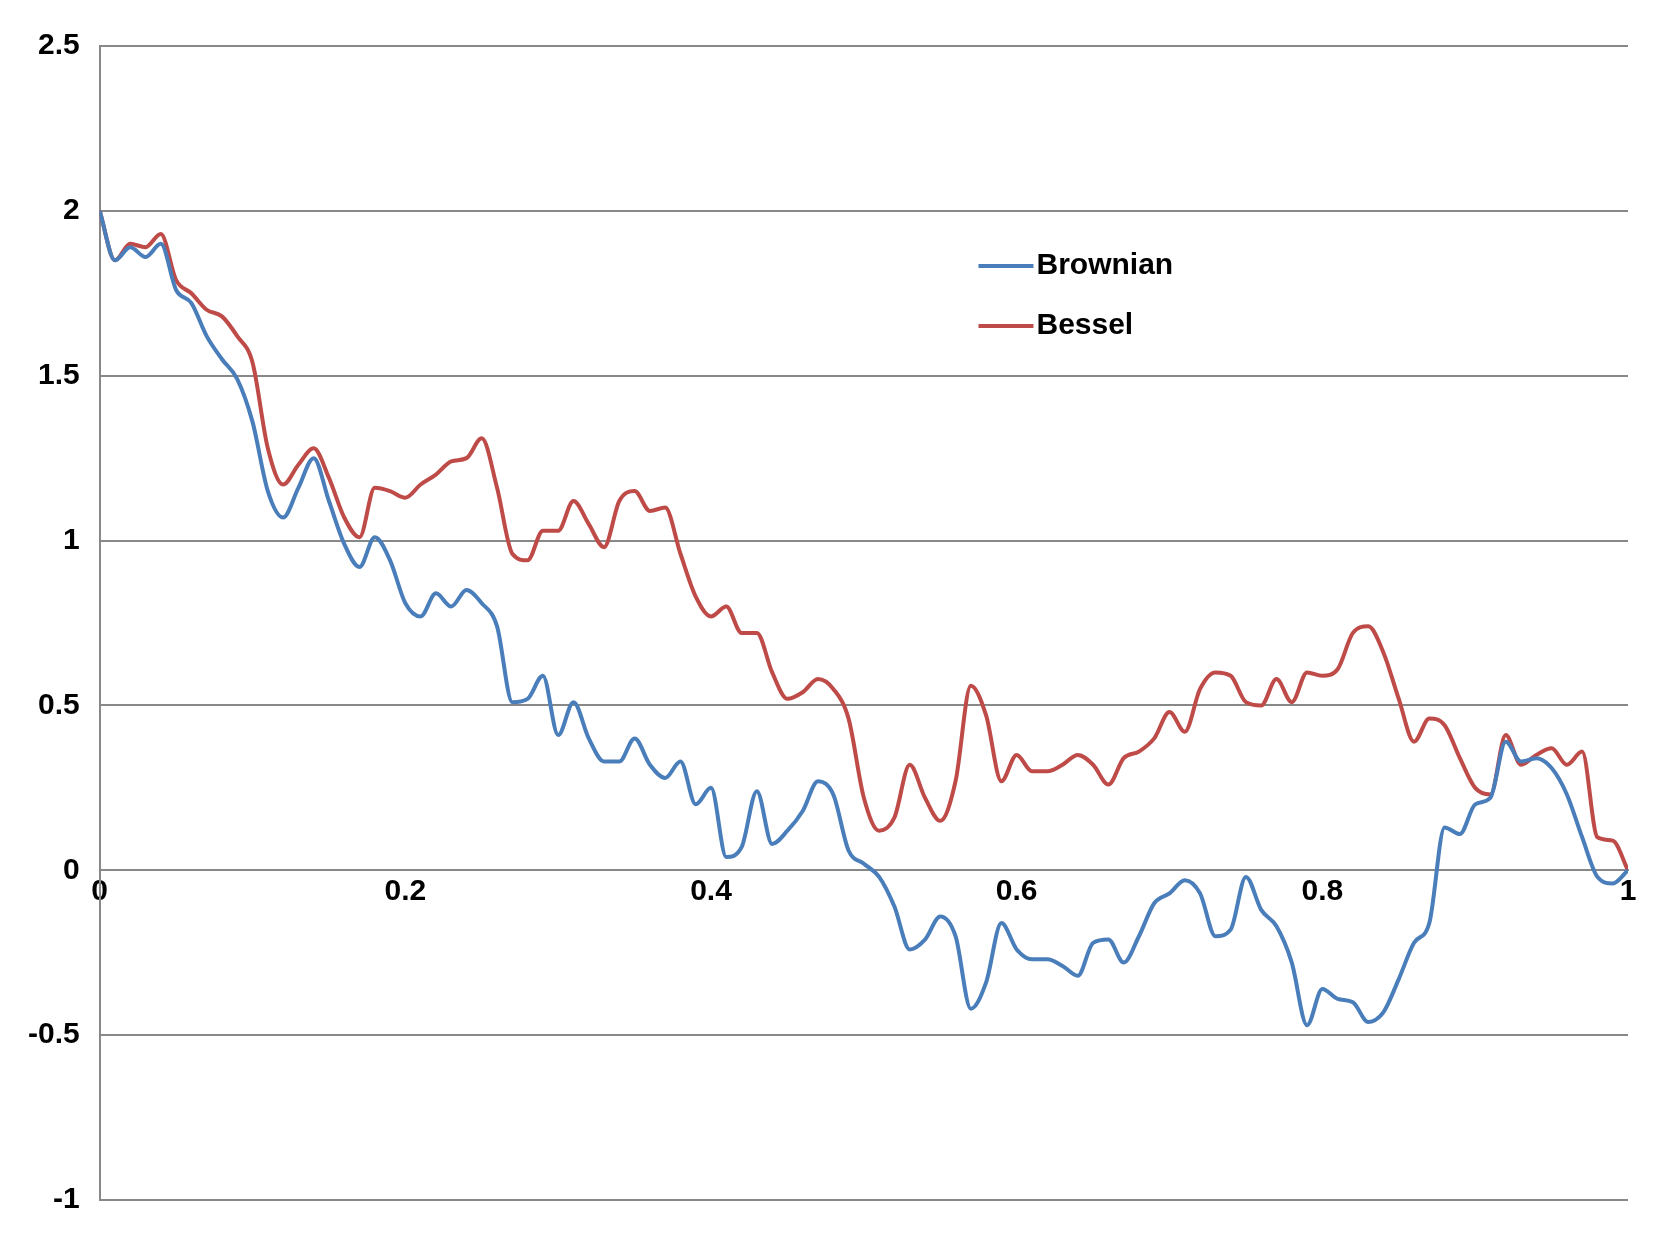 The height and width of the screenshot is (1249, 1664). I want to click on y-tick-label: 0, so click(71, 868).